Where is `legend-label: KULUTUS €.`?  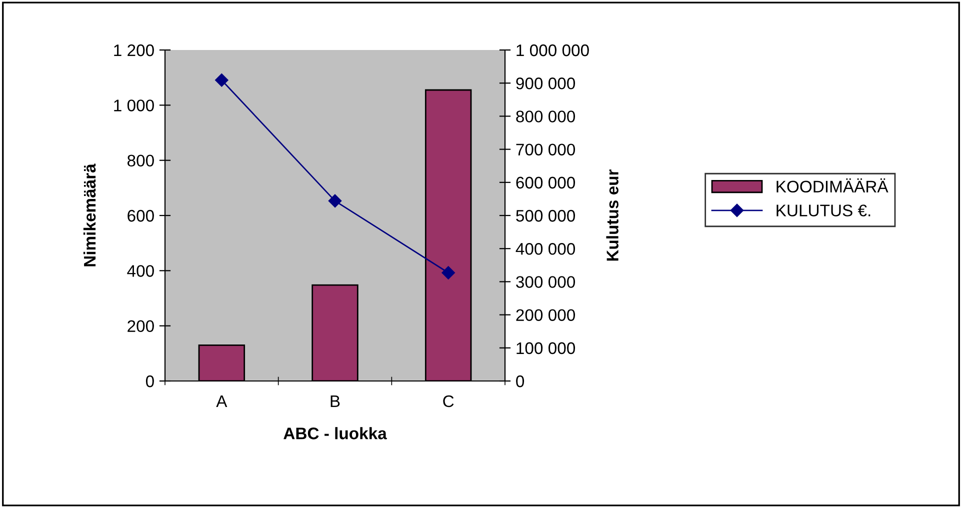 legend-label: KULUTUS €. is located at coordinates (823, 210).